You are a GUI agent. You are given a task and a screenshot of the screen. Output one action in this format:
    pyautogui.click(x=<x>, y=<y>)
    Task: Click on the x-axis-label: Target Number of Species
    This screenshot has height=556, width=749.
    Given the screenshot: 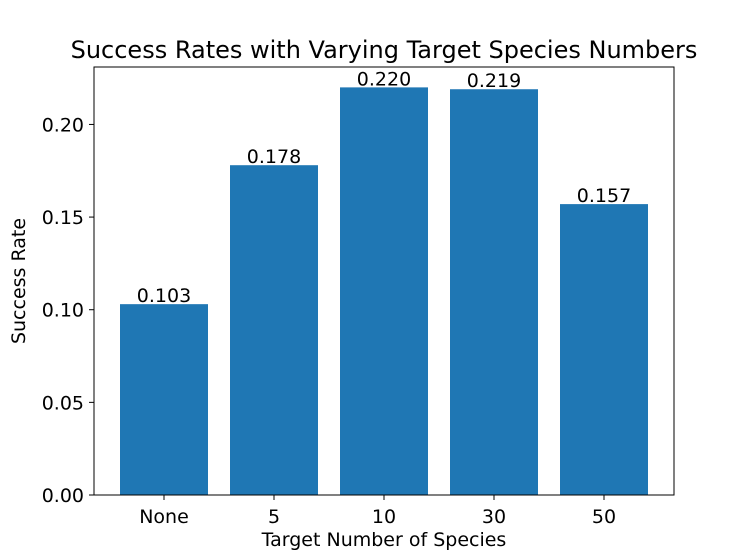 What is the action you would take?
    pyautogui.click(x=384, y=540)
    